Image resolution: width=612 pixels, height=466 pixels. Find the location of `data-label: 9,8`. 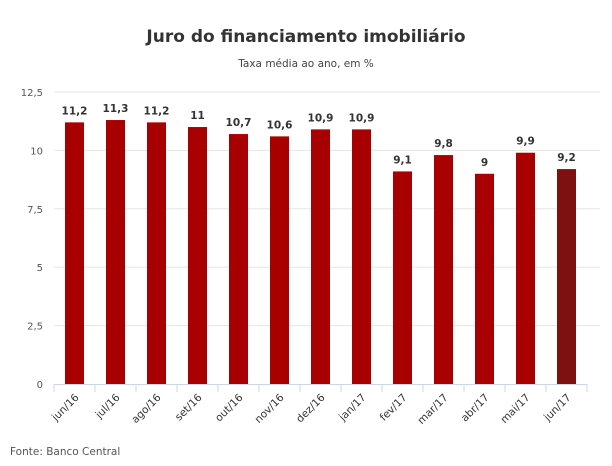

data-label: 9,8 is located at coordinates (443, 144).